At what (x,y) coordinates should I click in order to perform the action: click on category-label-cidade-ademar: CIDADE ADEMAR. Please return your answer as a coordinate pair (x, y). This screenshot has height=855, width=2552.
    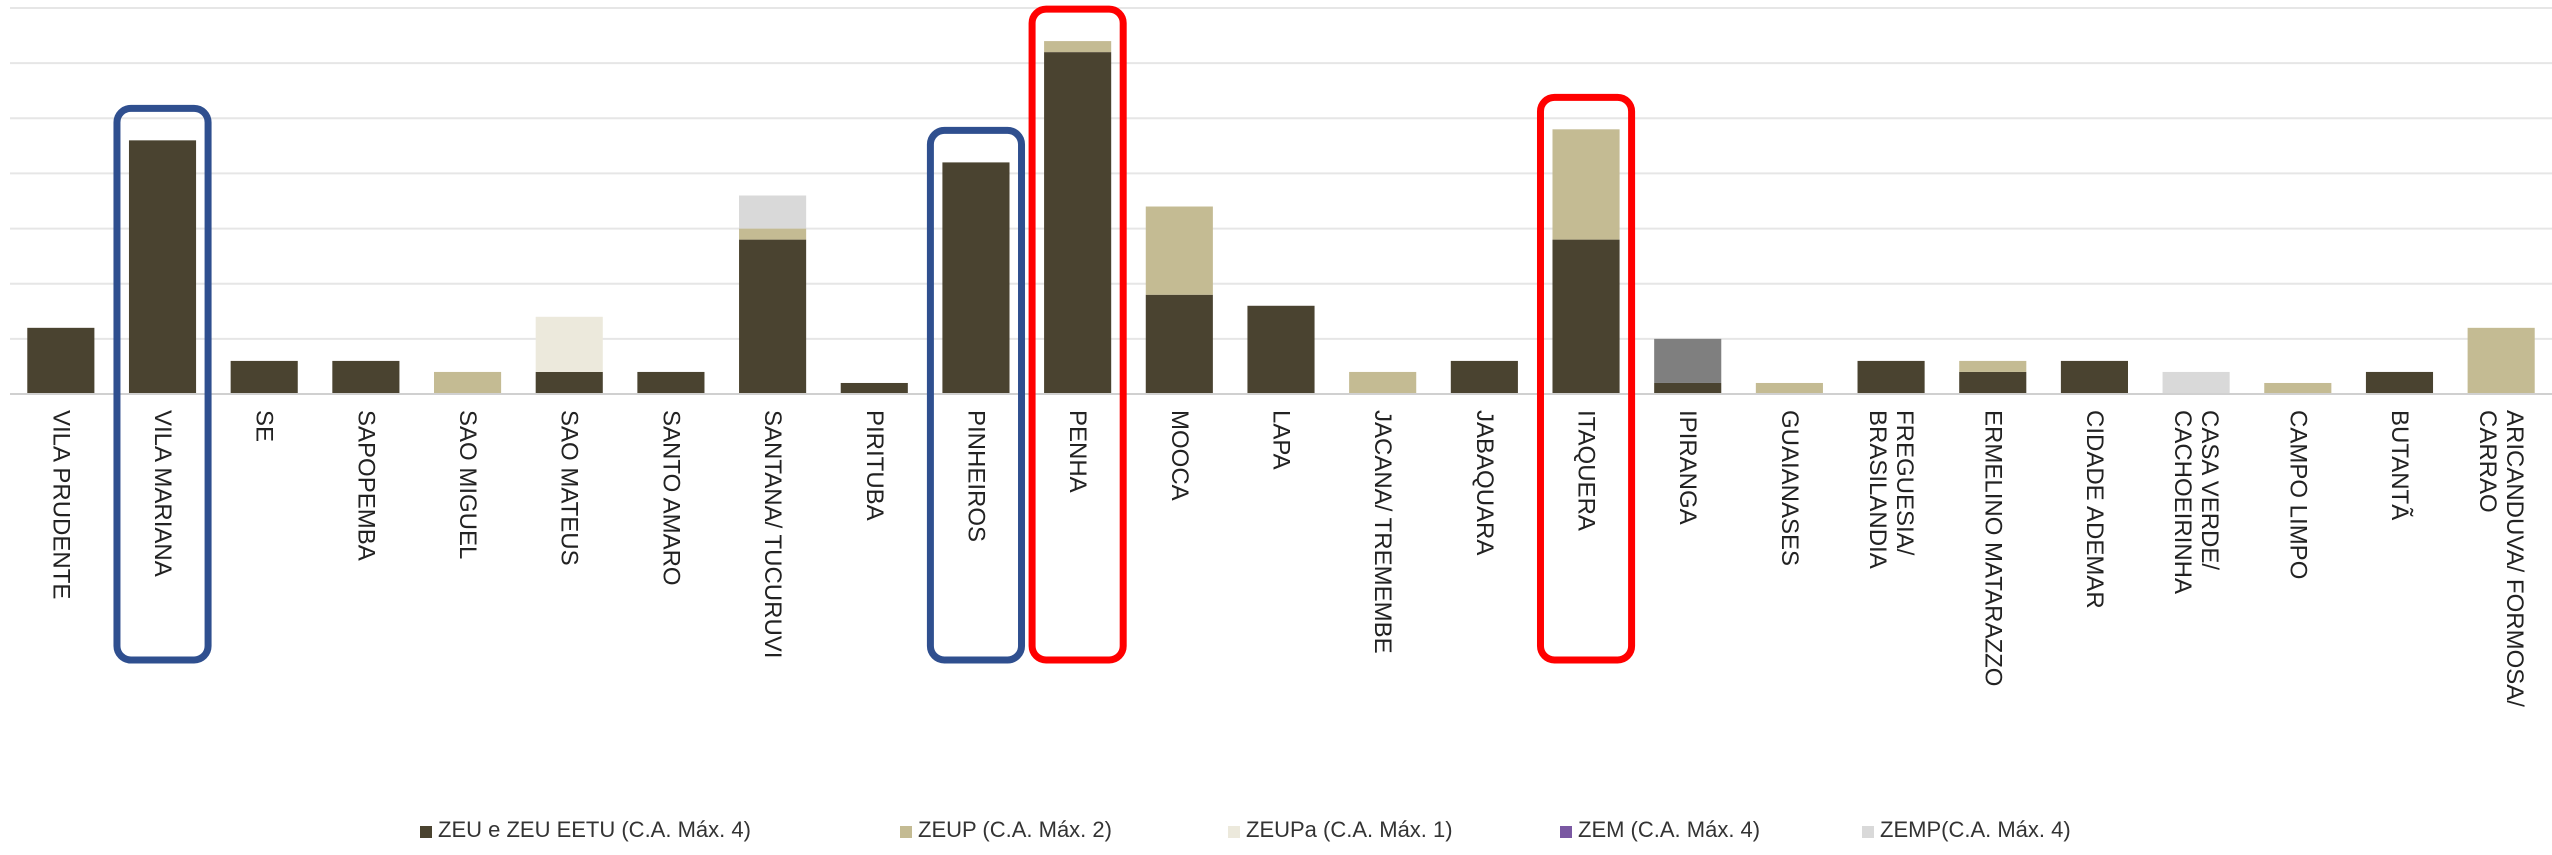
    Looking at the image, I should click on (2094, 509).